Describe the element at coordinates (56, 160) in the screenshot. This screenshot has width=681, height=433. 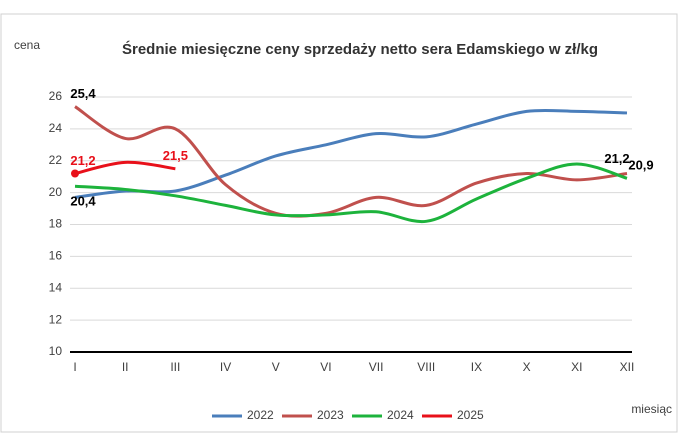
I see `y-tick-label: 22` at that location.